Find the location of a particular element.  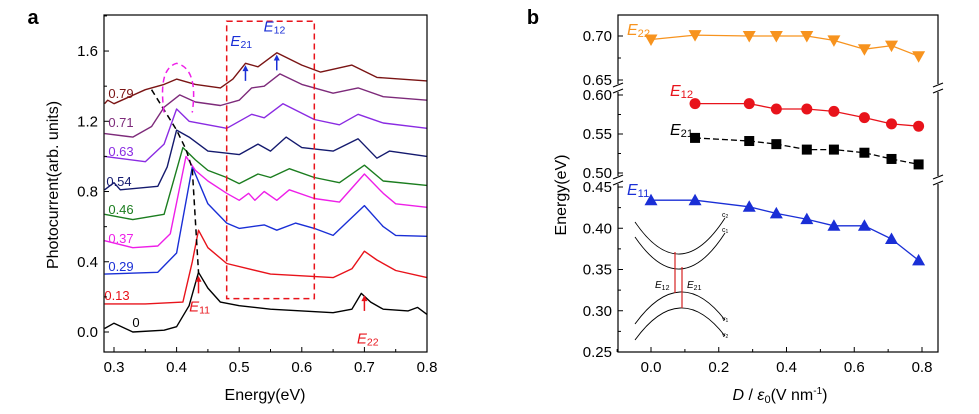

series-label-0.29: 0.29 is located at coordinates (120, 266).